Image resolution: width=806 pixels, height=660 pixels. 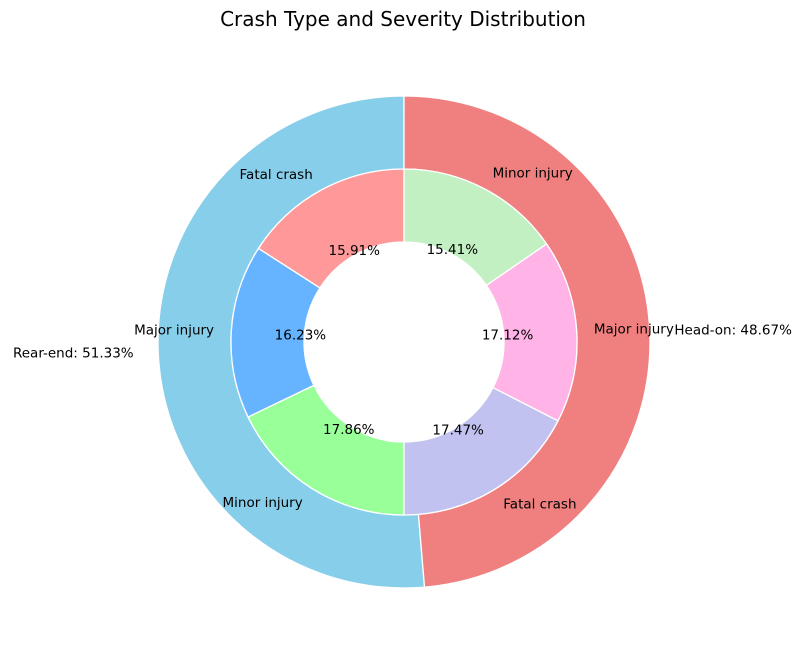 I want to click on pct-label-head-on-fatal-crash: 17.47%, so click(x=458, y=431).